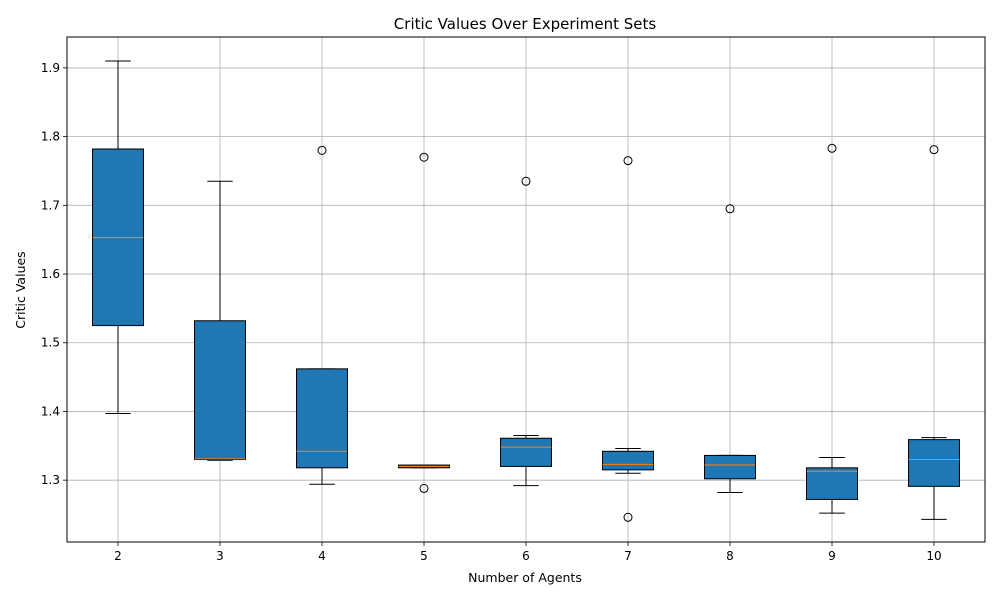 The width and height of the screenshot is (1000, 600). What do you see at coordinates (933, 556) in the screenshot?
I see `x-tick-label: 10` at bounding box center [933, 556].